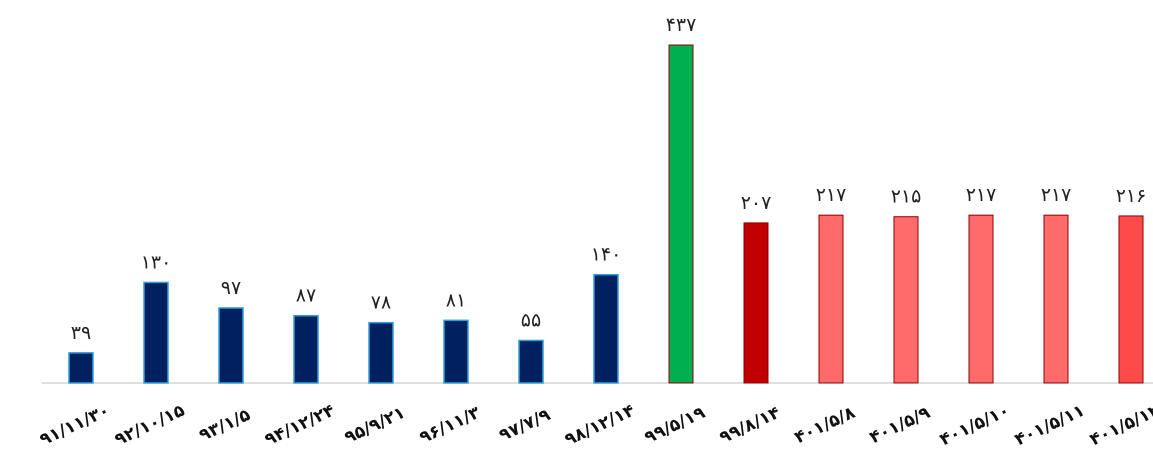  Describe the element at coordinates (306, 296) in the screenshot. I see `data-label: ۸۷` at that location.